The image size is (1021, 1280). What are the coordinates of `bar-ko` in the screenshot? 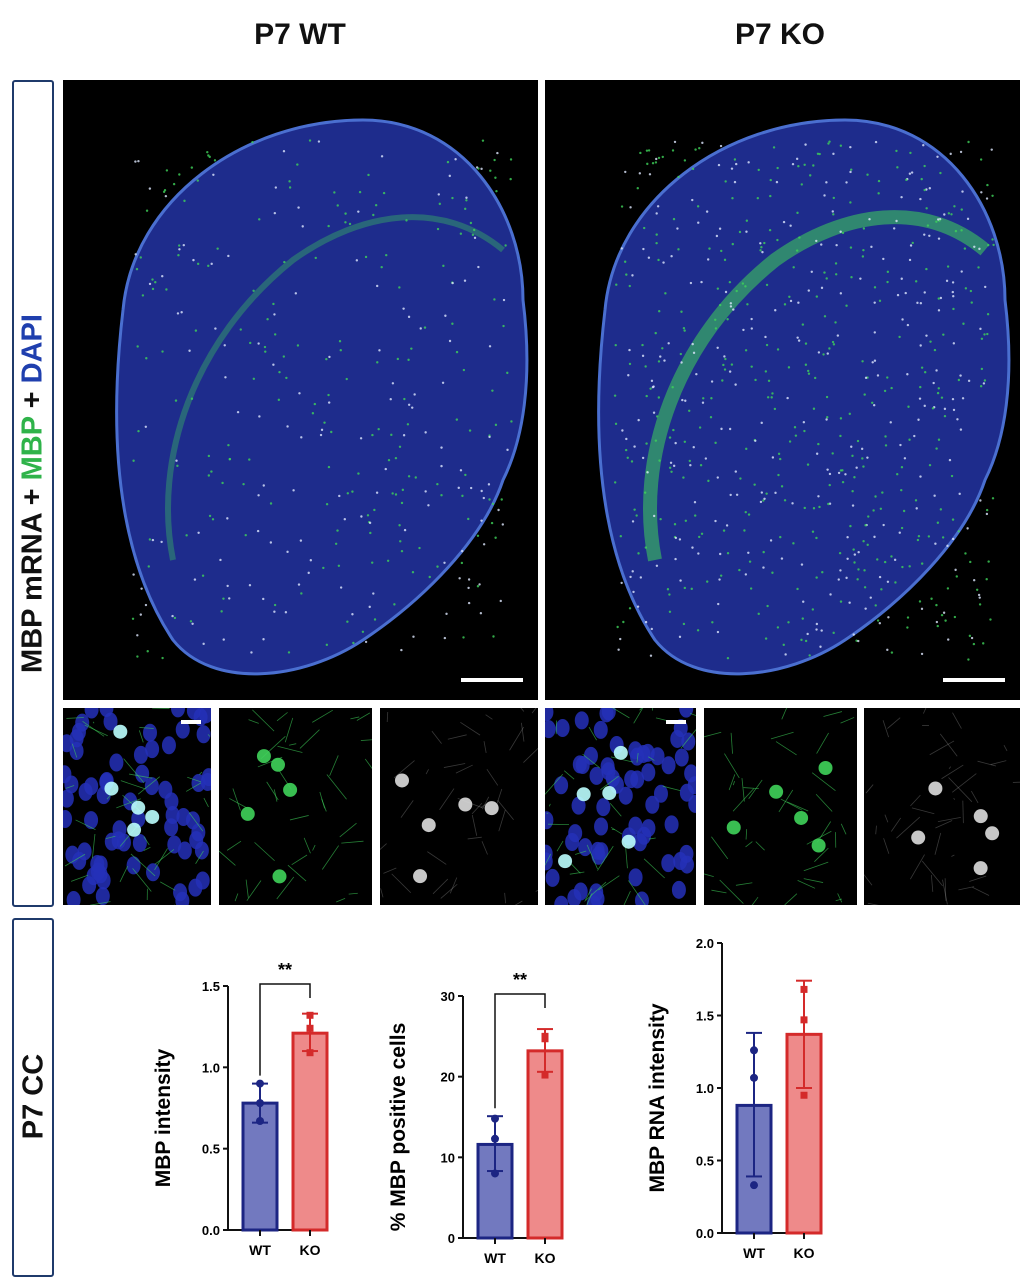 It's located at (310, 1131).